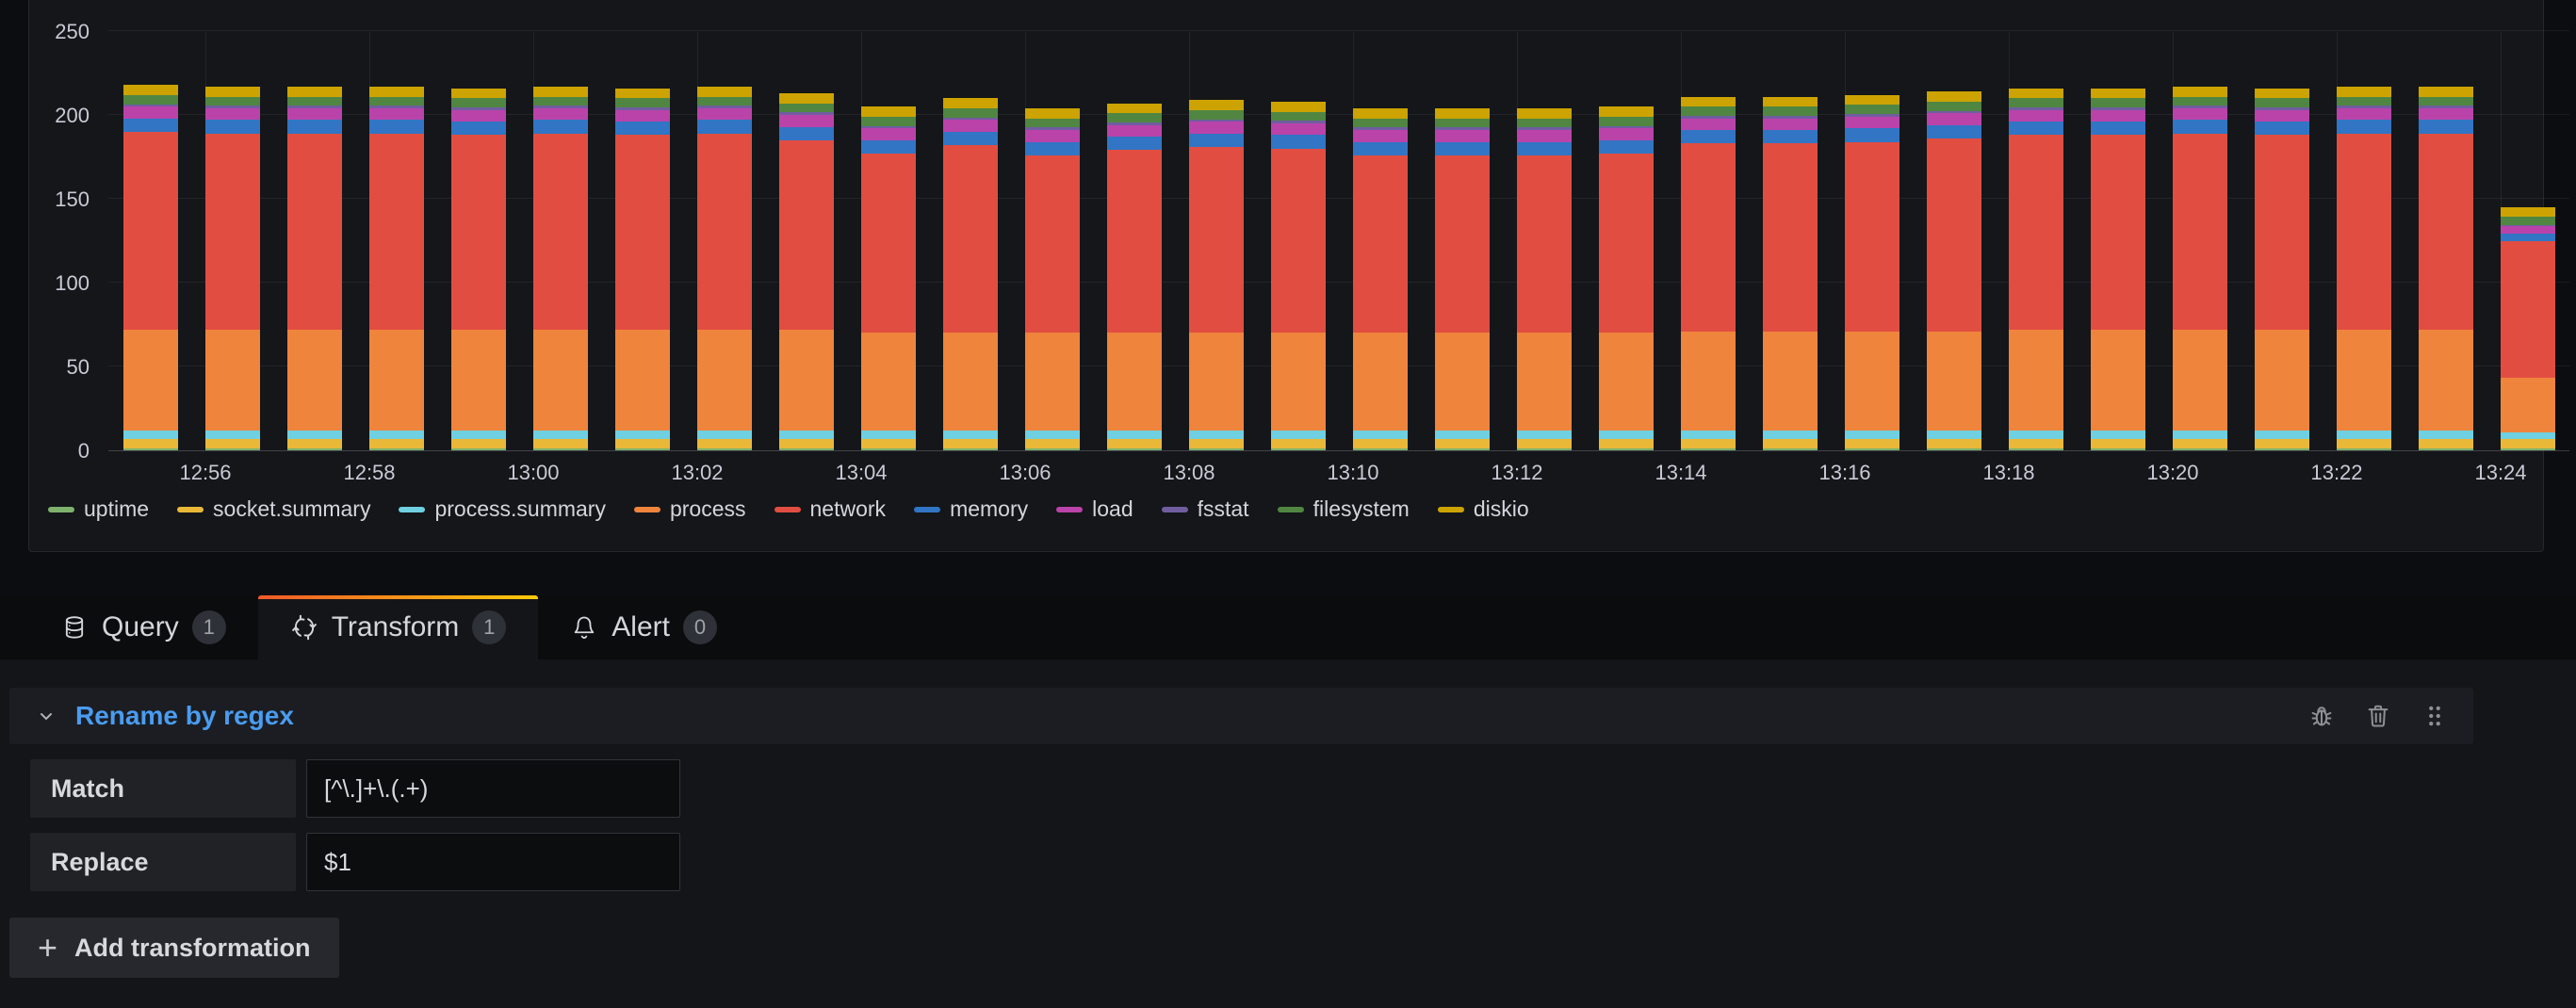 Image resolution: width=2576 pixels, height=1008 pixels. What do you see at coordinates (520, 508) in the screenshot?
I see `legend-label: process.summary` at bounding box center [520, 508].